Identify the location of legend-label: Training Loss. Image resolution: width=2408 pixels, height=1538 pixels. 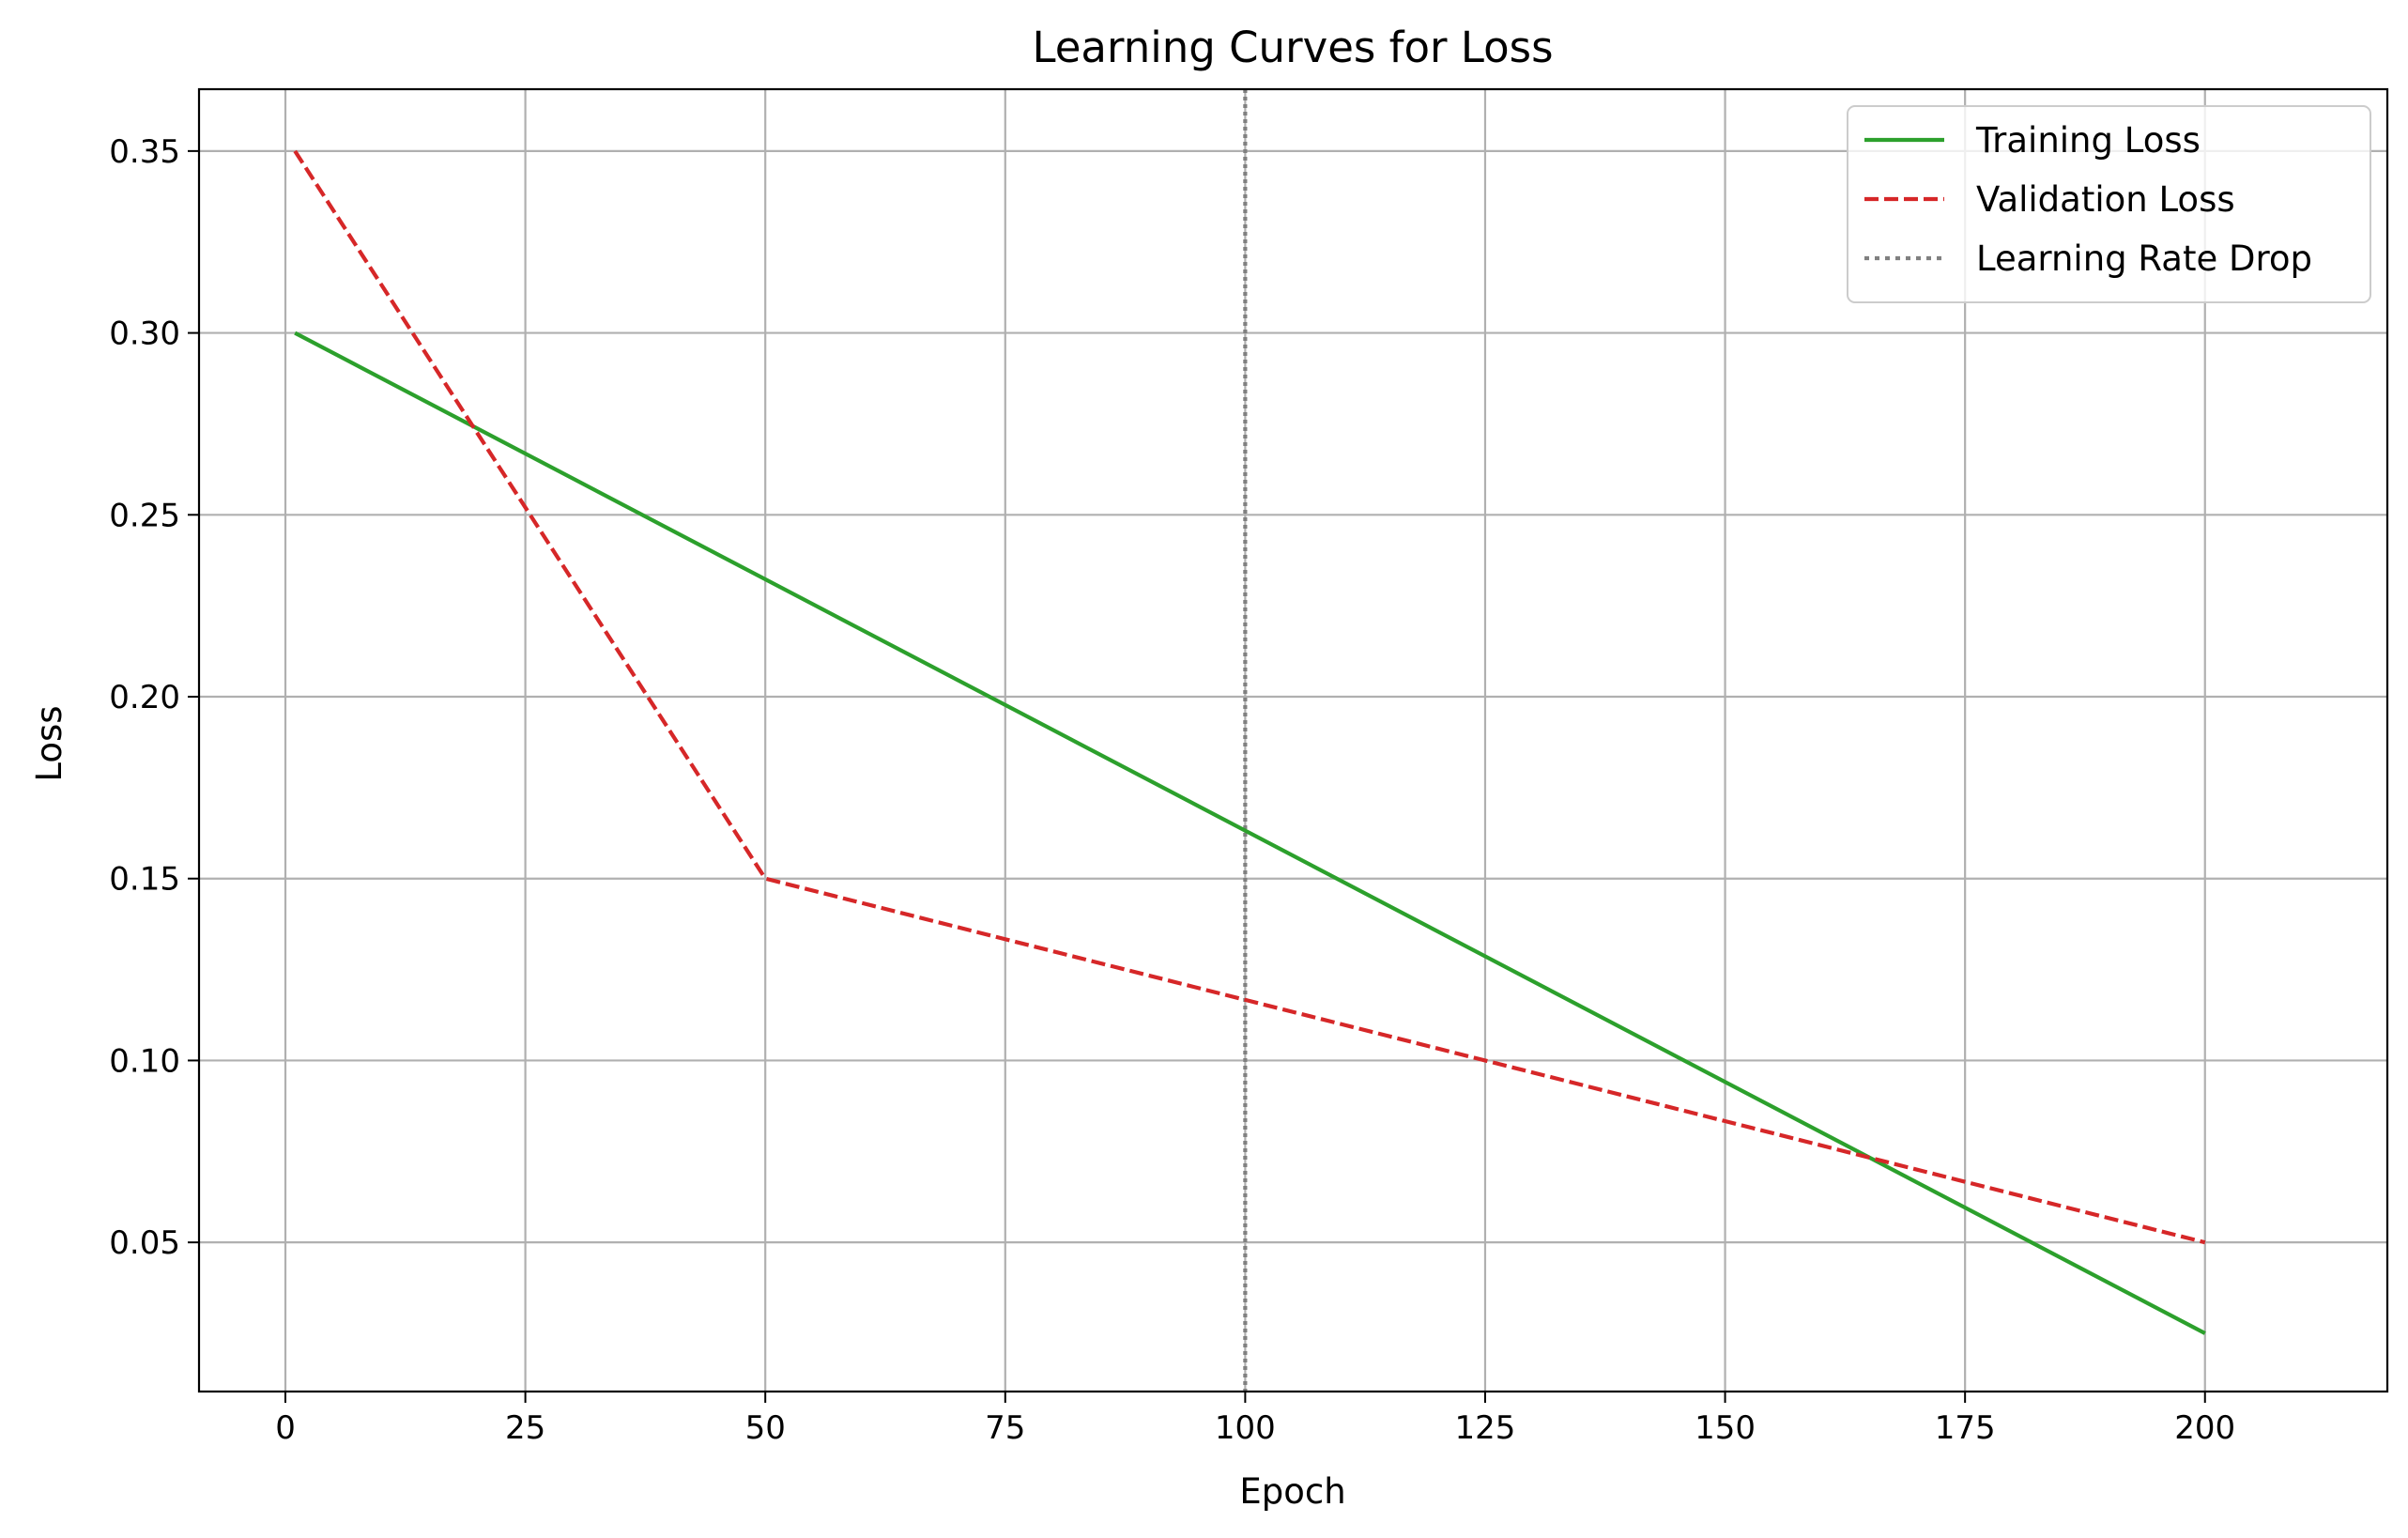
(2088, 140).